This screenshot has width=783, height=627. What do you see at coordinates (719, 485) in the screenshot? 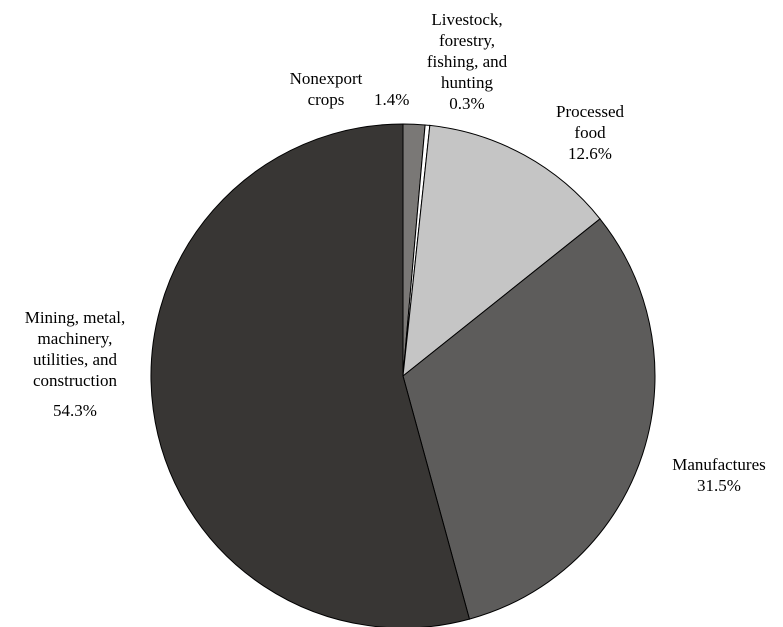
I see `slice-value-label-4: 31.5%` at bounding box center [719, 485].